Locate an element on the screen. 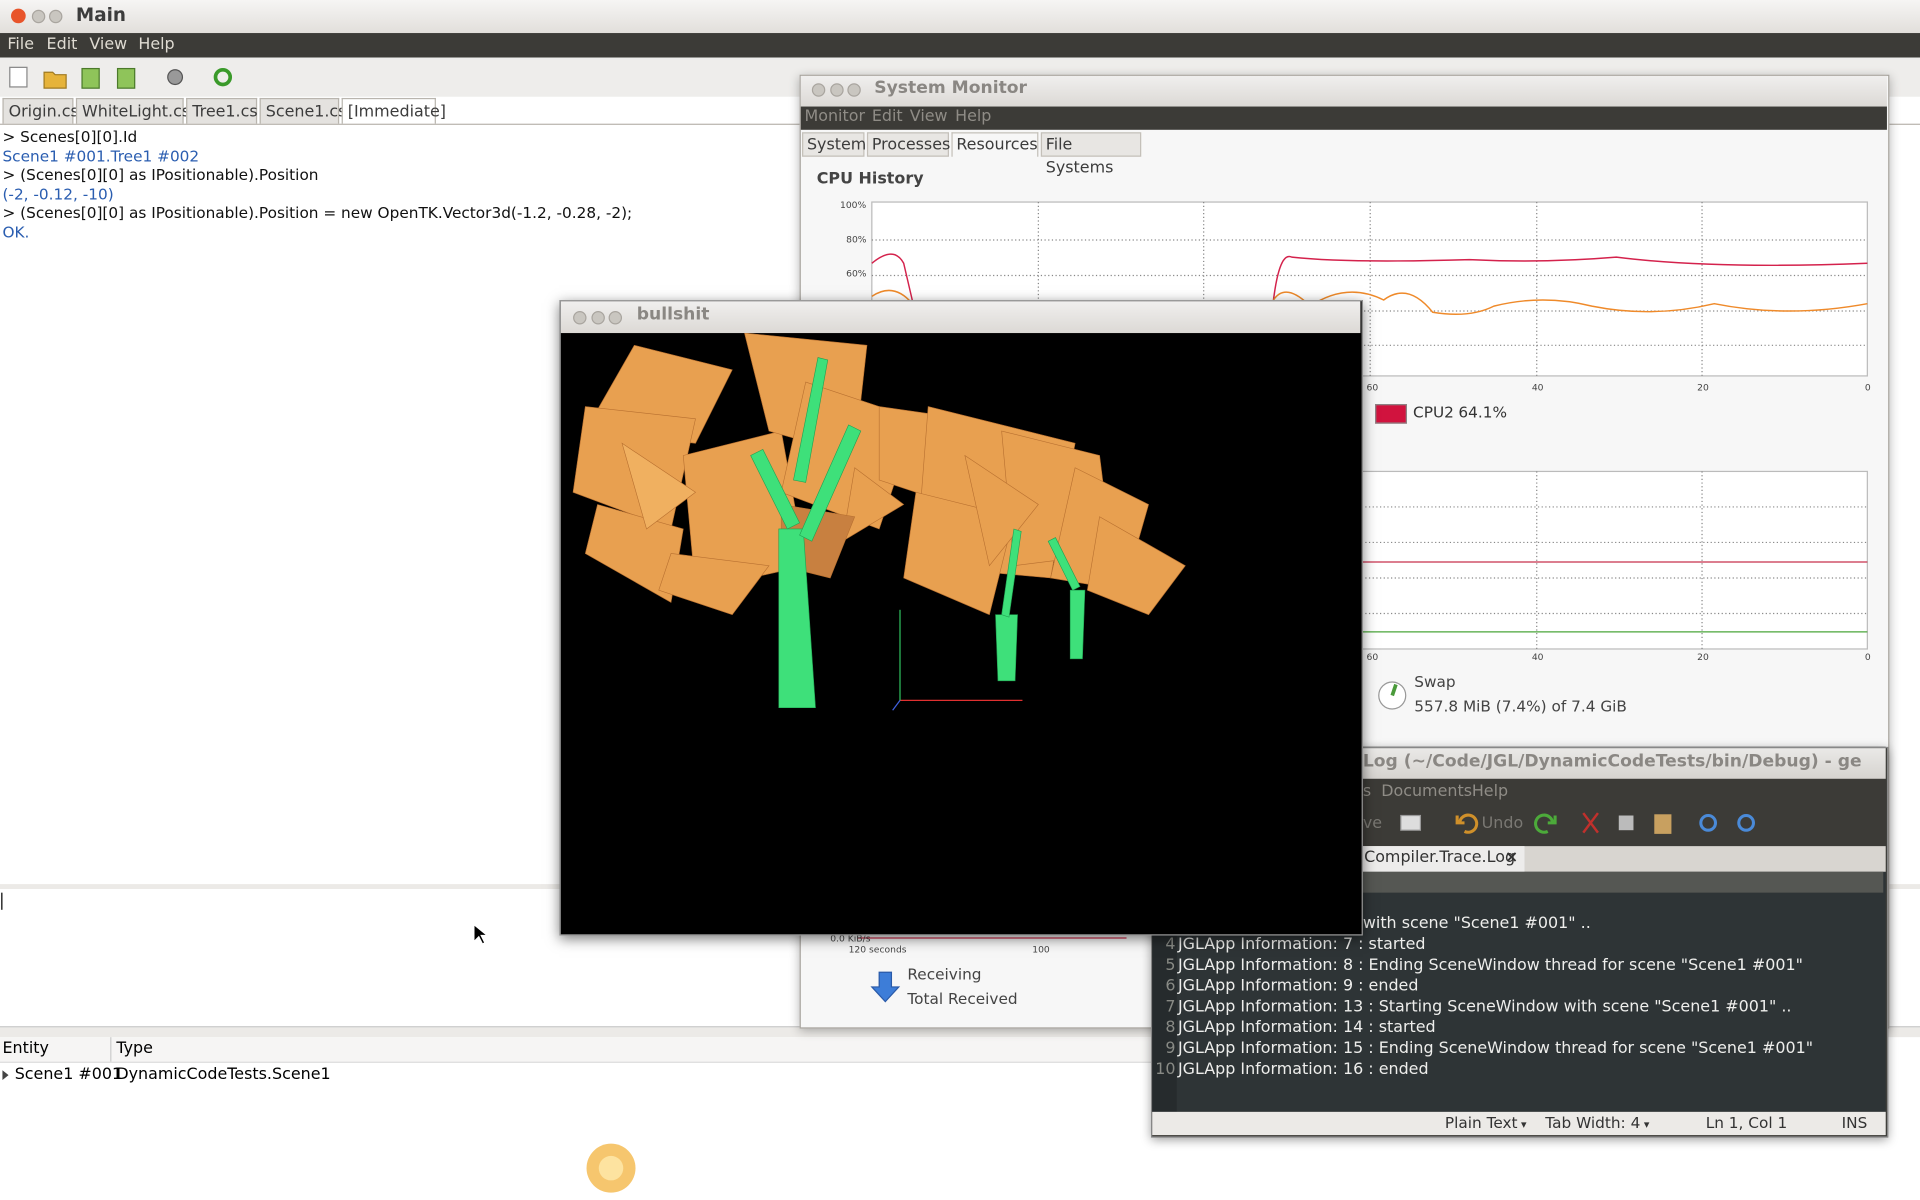  y-tick-label: 0.0 KiB/s is located at coordinates (850, 939).